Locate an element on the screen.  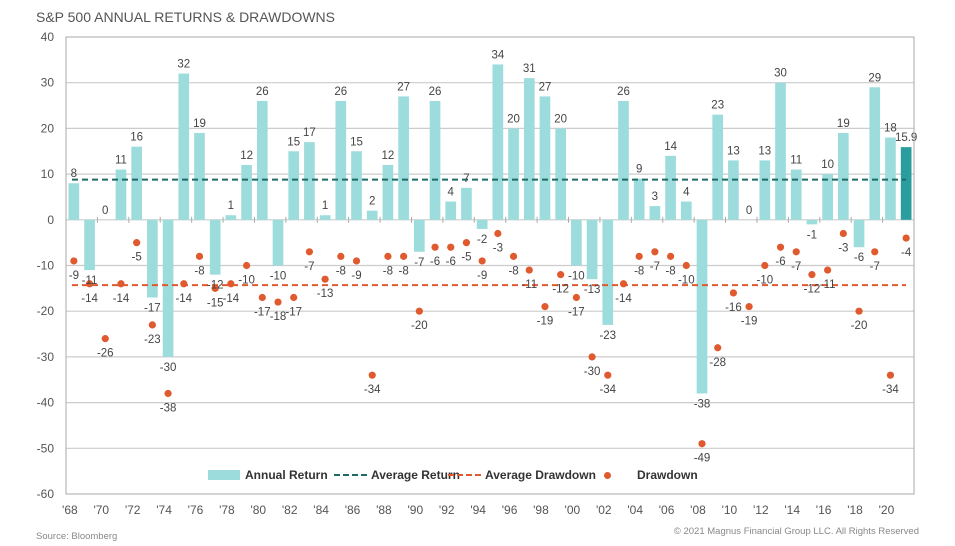
return-label: 32 is located at coordinates (183, 65).